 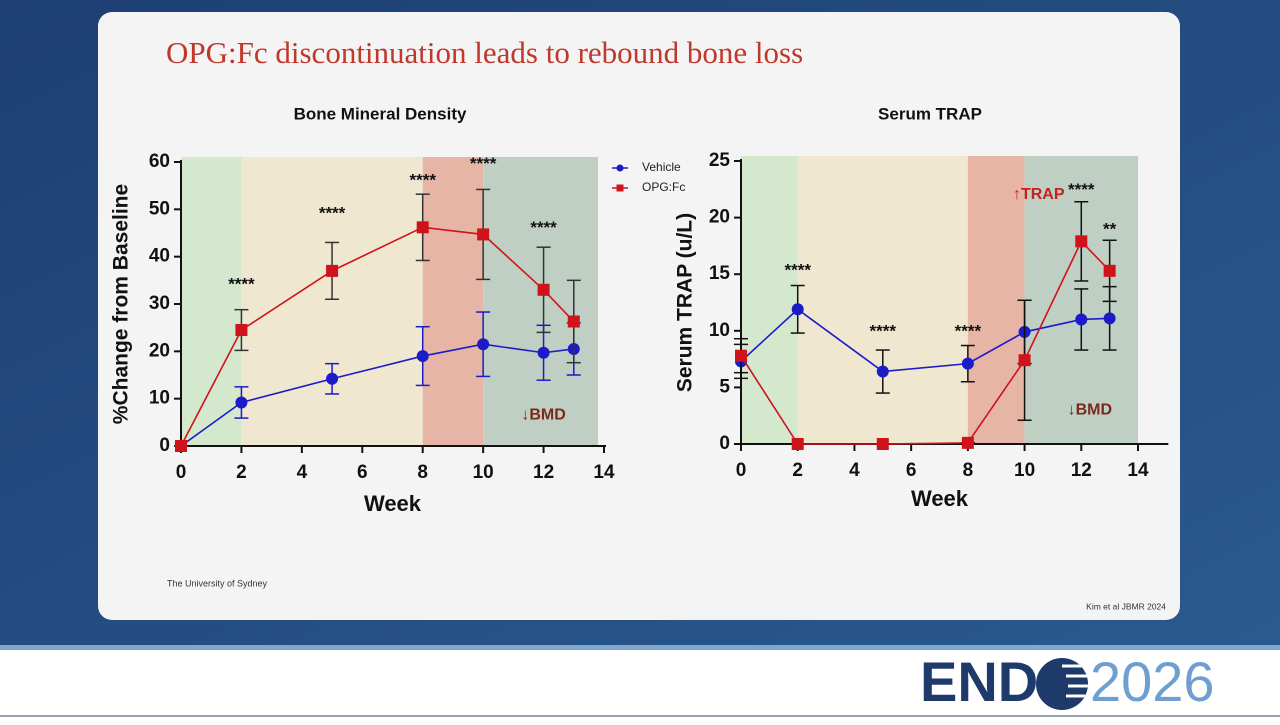 What do you see at coordinates (661, 167) in the screenshot?
I see `legend-label: Vehicle` at bounding box center [661, 167].